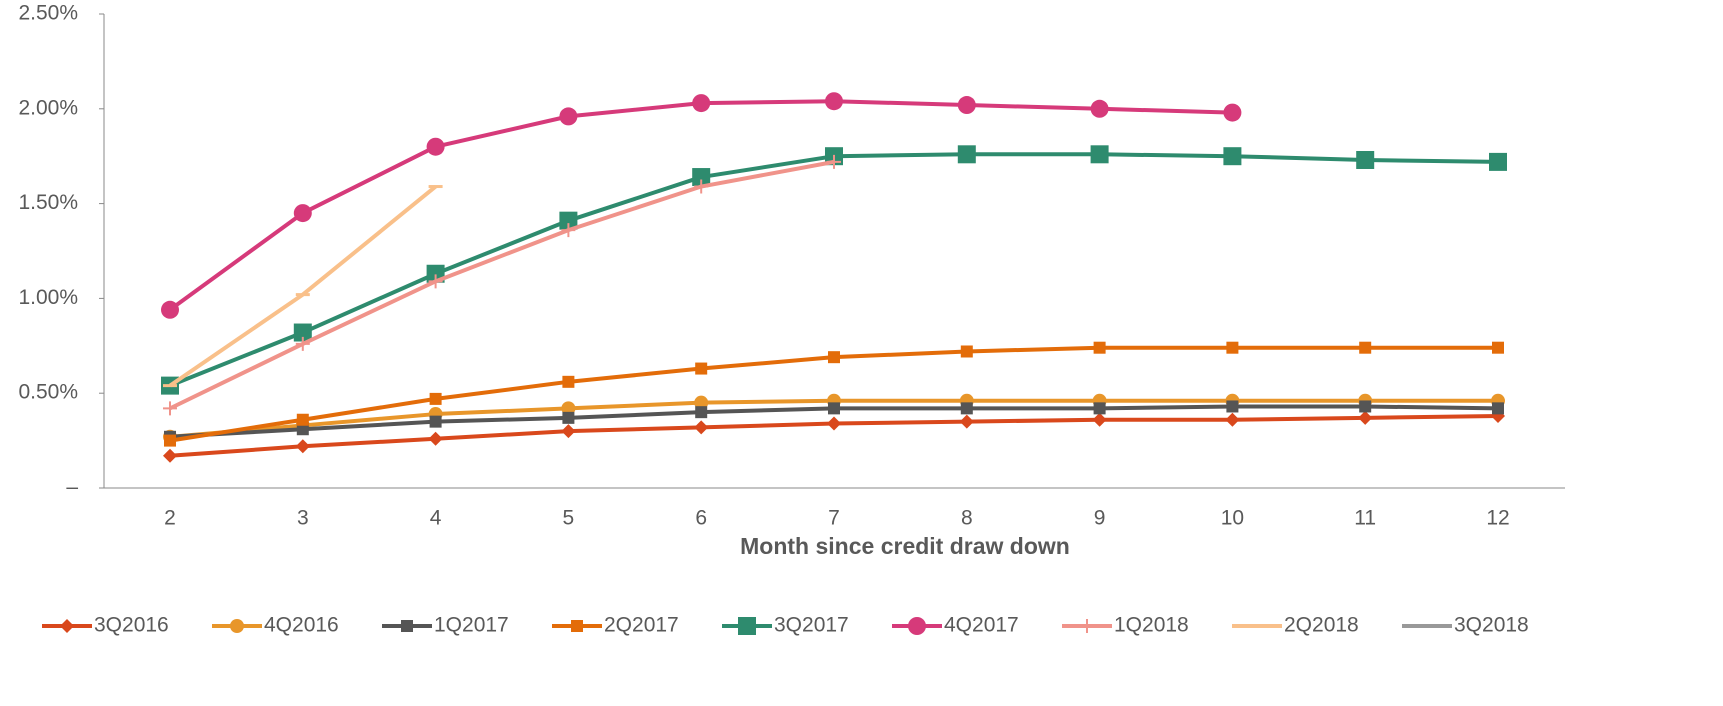 This screenshot has width=1723, height=706. What do you see at coordinates (1491, 625) in the screenshot?
I see `legend-label: 3Q2018` at bounding box center [1491, 625].